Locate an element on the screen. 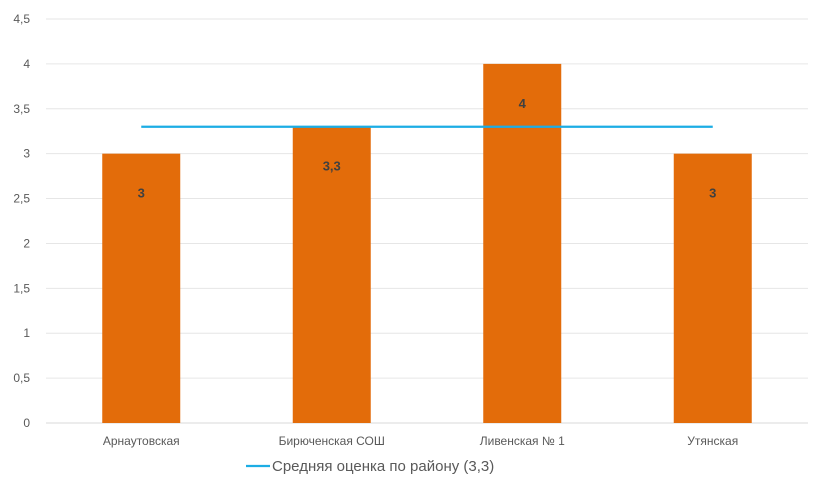 The width and height of the screenshot is (822, 486). y-tick-label: 2 is located at coordinates (26, 243).